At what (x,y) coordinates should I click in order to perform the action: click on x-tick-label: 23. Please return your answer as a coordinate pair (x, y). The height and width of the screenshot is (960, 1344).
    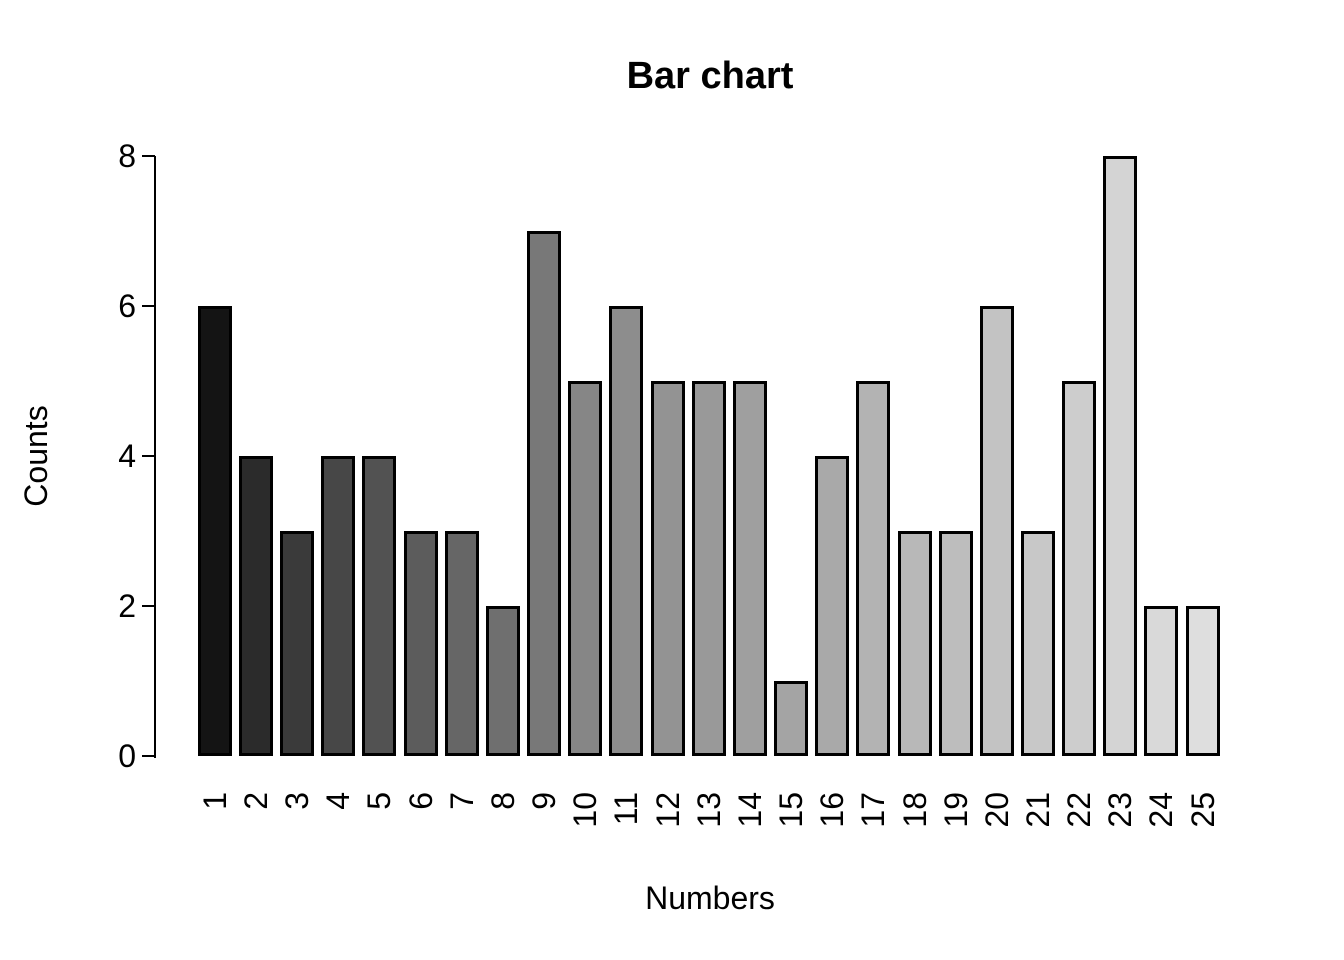
    Looking at the image, I should click on (1120, 810).